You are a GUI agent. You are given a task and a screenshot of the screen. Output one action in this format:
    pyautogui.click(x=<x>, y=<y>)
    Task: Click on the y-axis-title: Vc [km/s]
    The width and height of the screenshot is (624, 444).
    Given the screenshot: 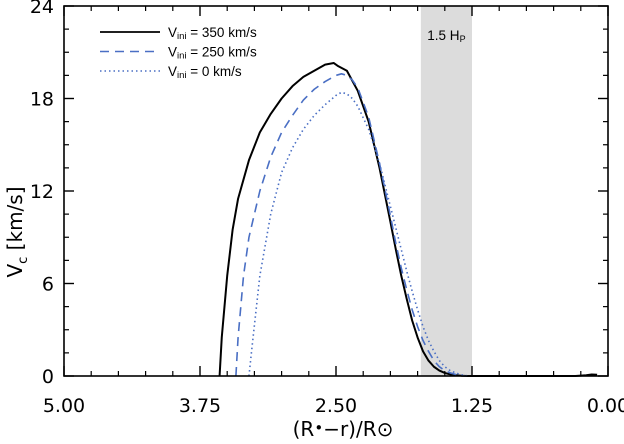 What is the action you would take?
    pyautogui.click(x=17, y=231)
    